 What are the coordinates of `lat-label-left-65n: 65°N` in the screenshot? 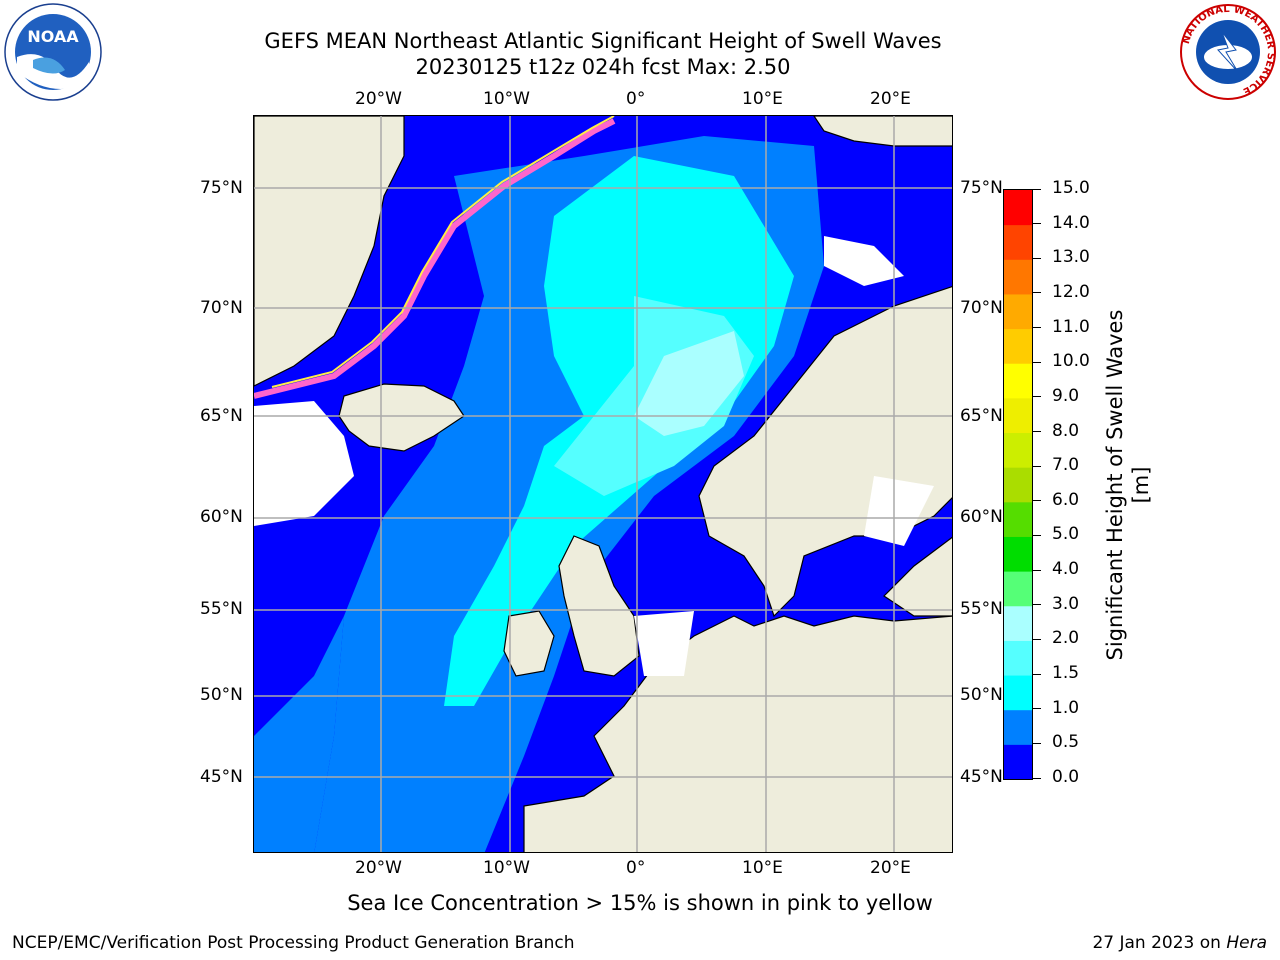 It's located at (221, 416).